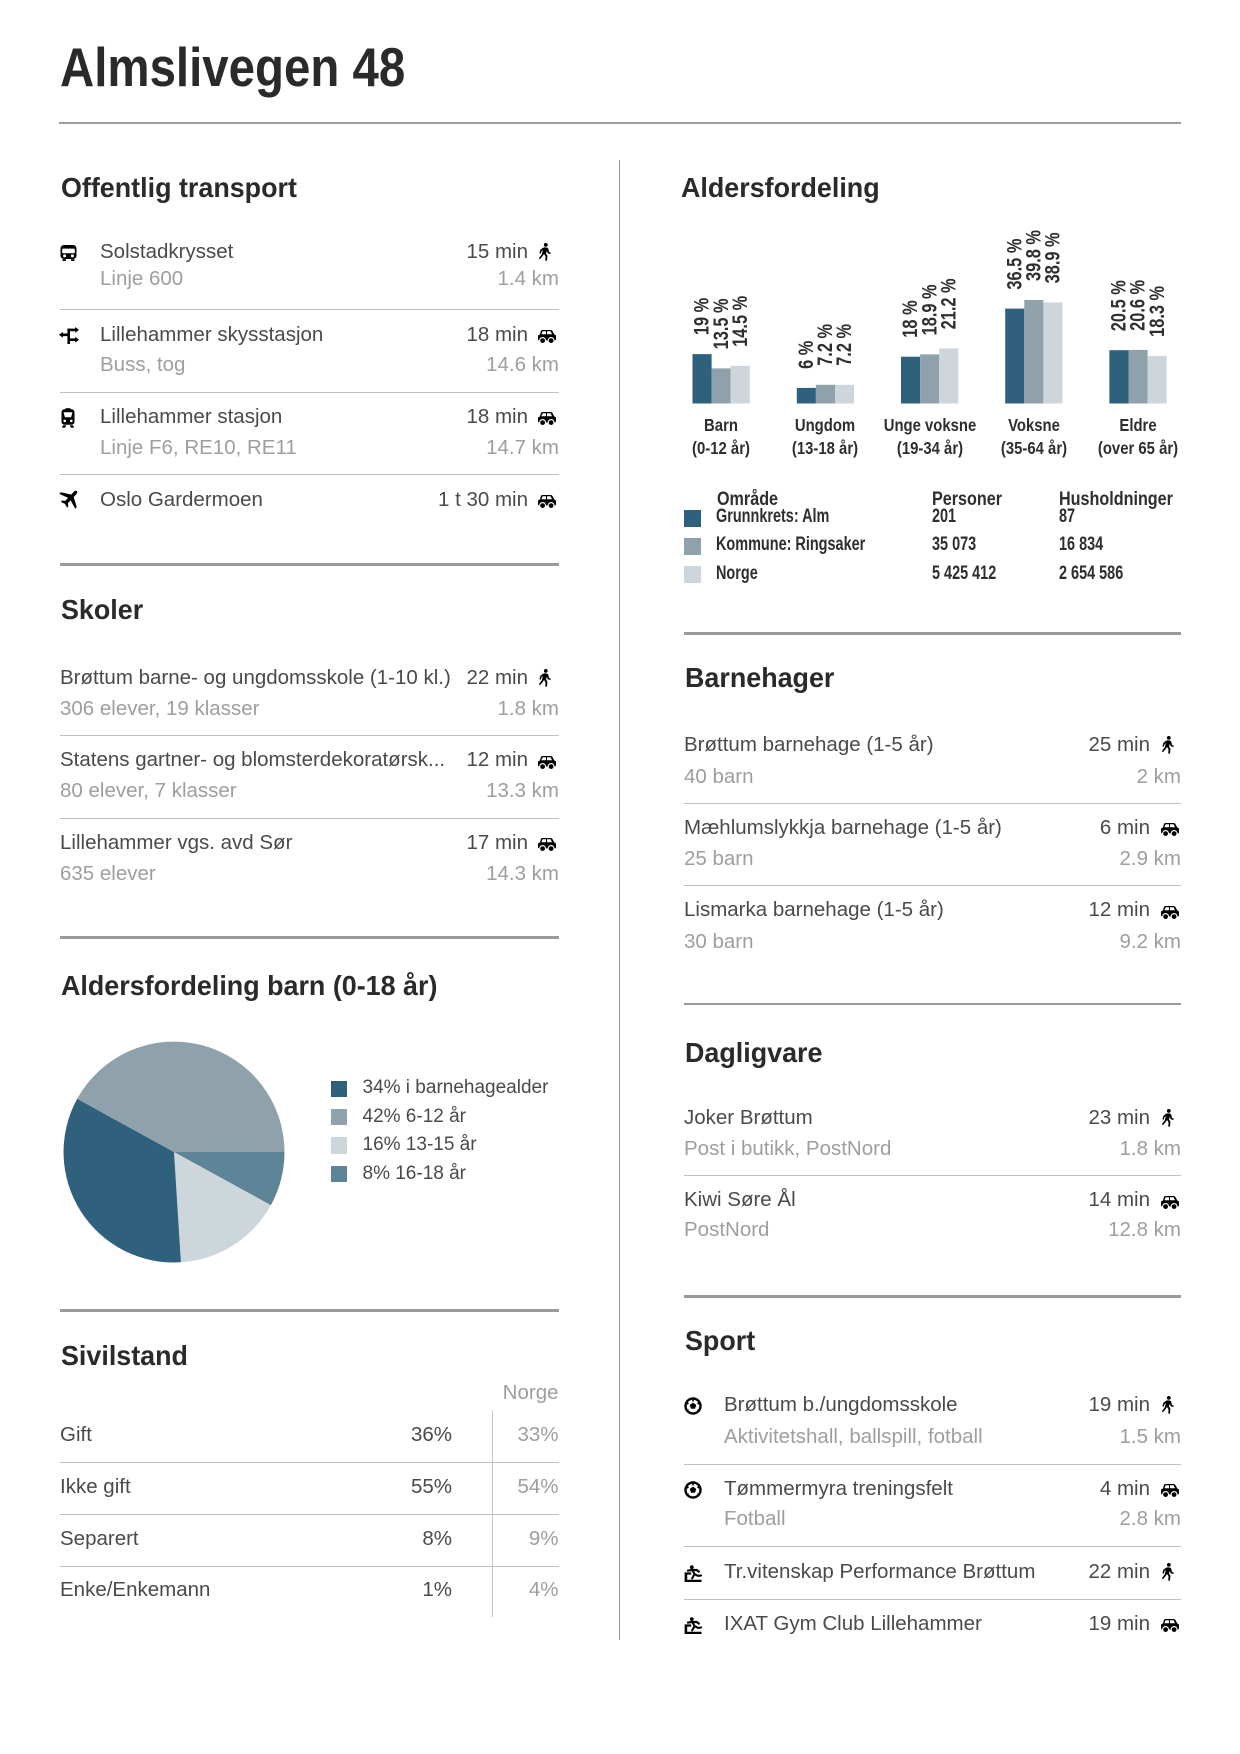 This screenshot has height=1754, width=1240. Describe the element at coordinates (909, 319) in the screenshot. I see `svg-text: 18 %` at that location.